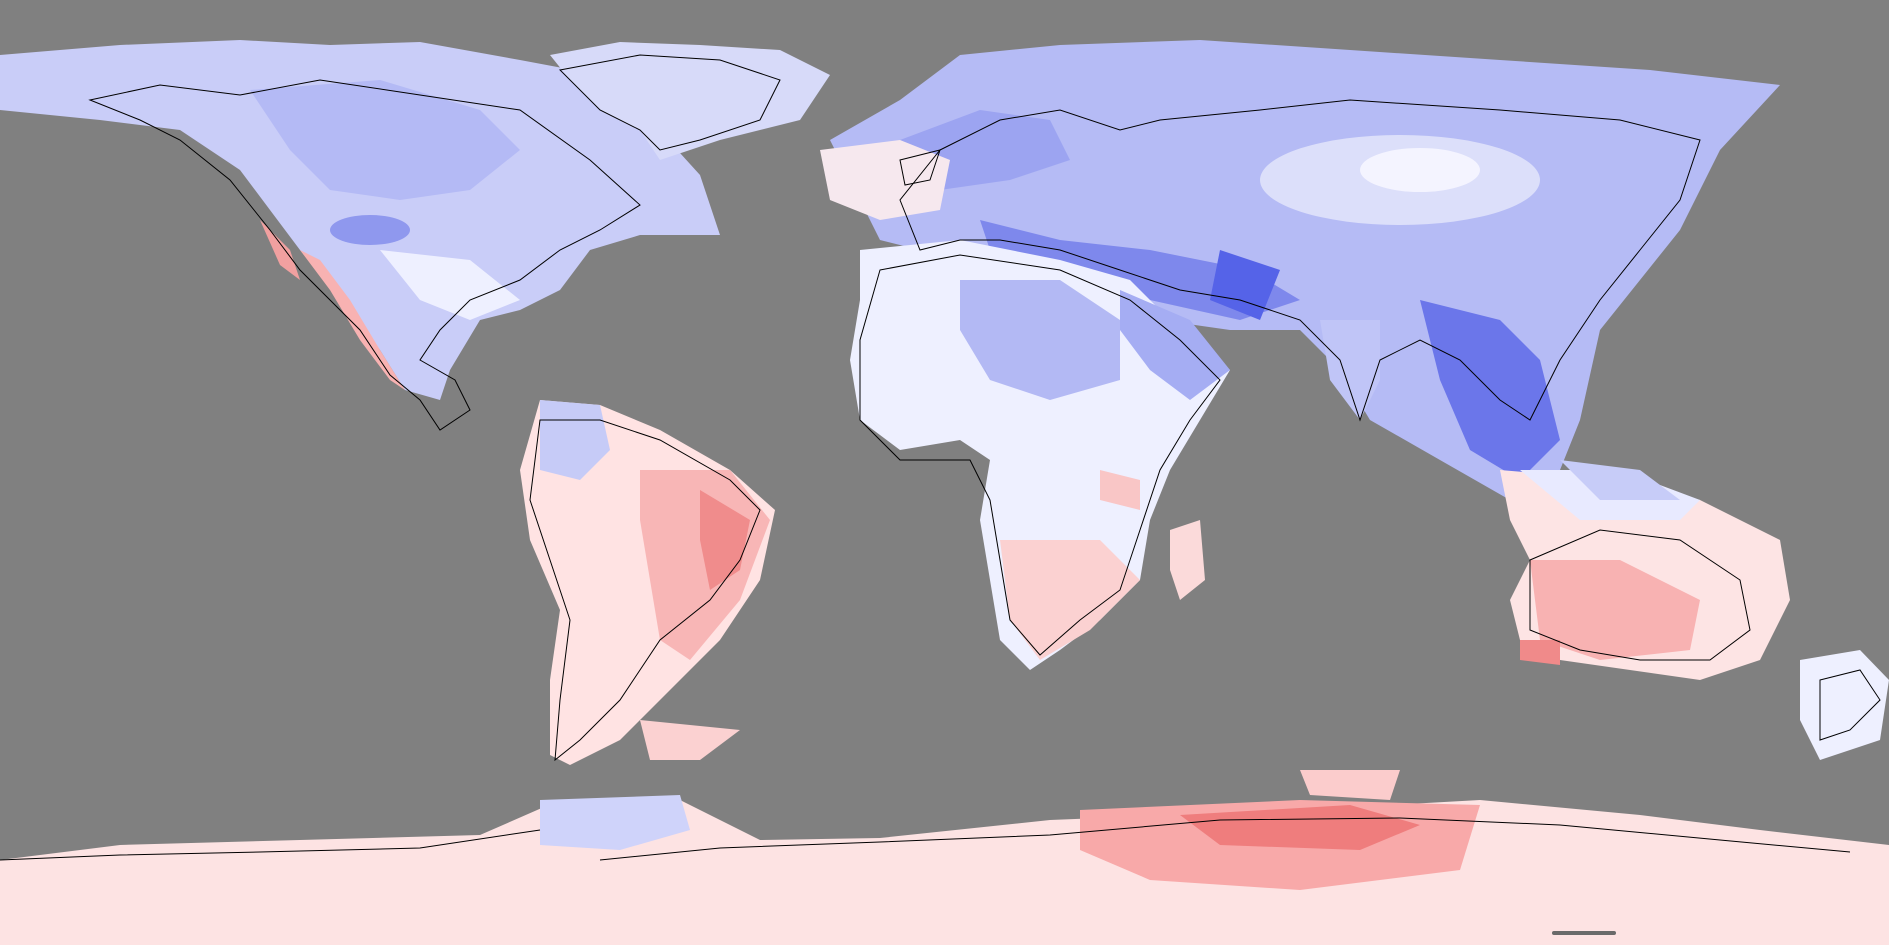  I want to click on greenland-region, so click(690, 101).